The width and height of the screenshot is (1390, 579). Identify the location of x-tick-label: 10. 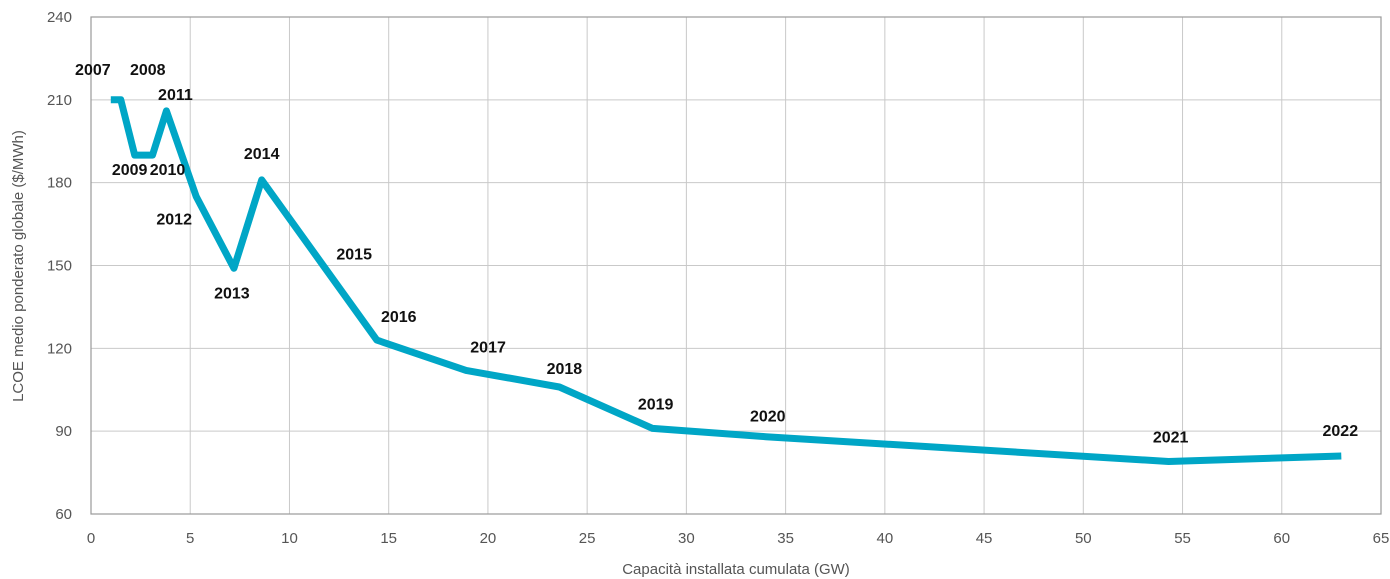
(289, 538).